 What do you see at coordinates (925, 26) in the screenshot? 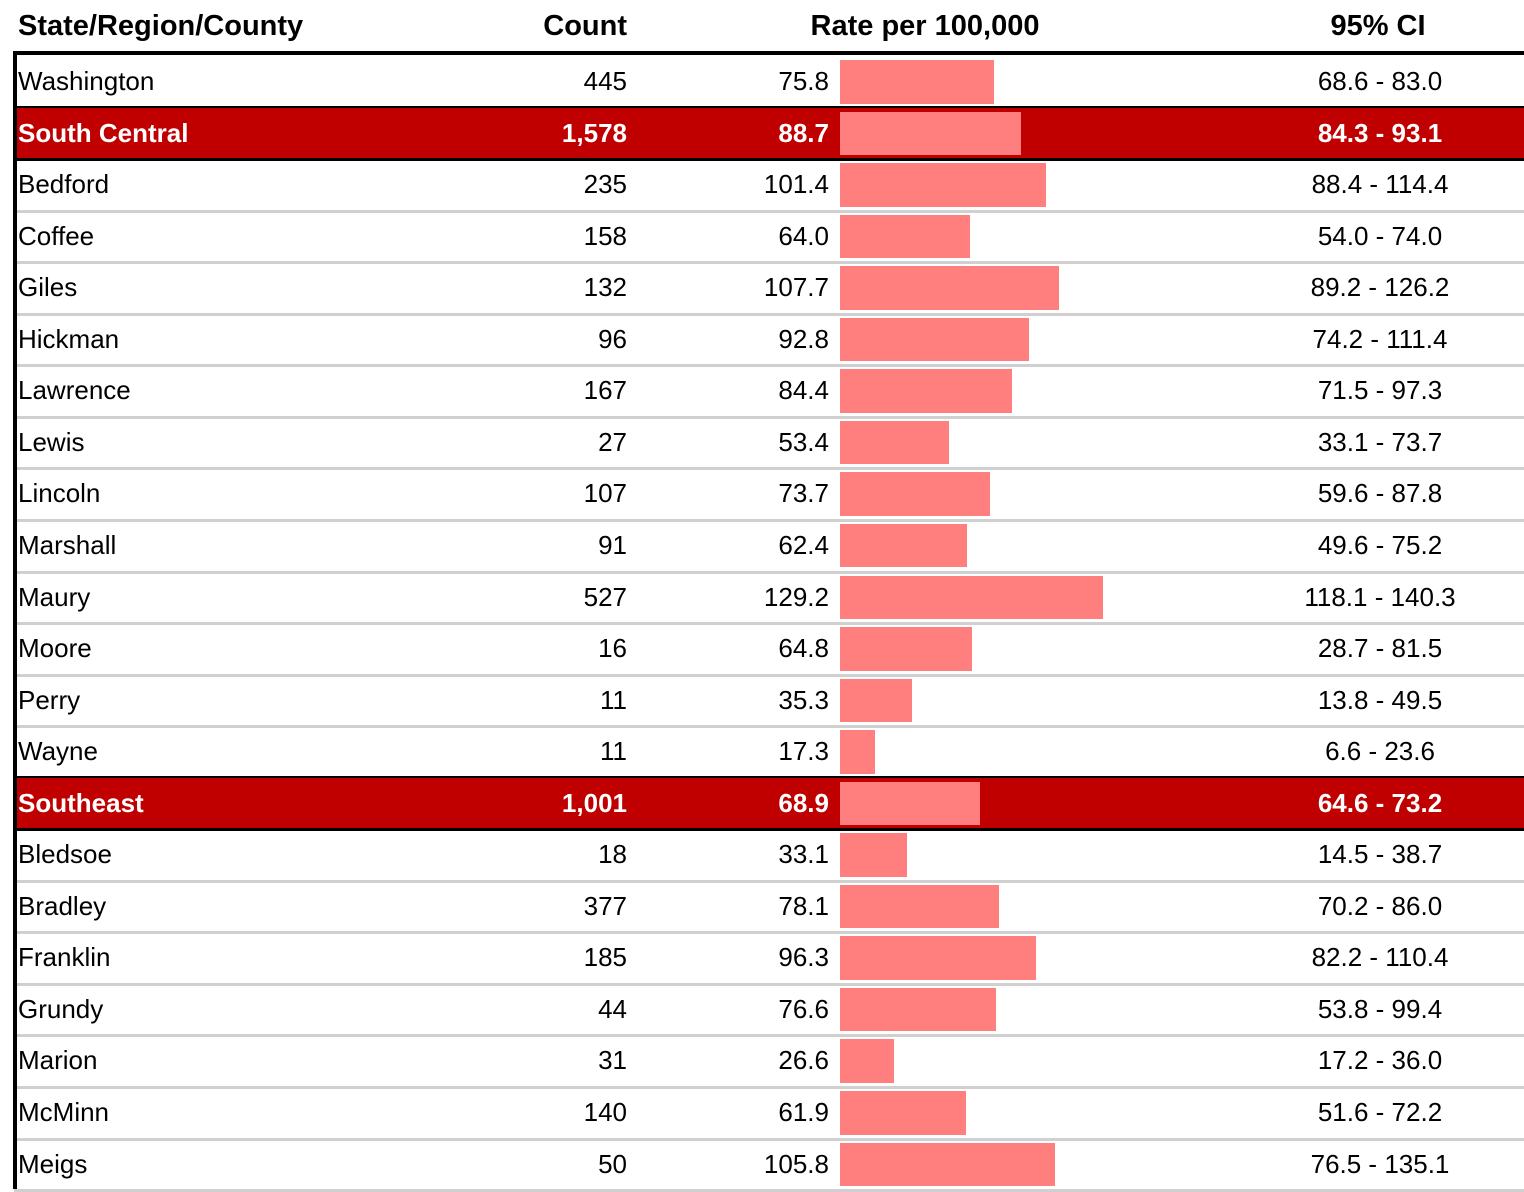
I see `header-cell: Rate per 100,000` at bounding box center [925, 26].